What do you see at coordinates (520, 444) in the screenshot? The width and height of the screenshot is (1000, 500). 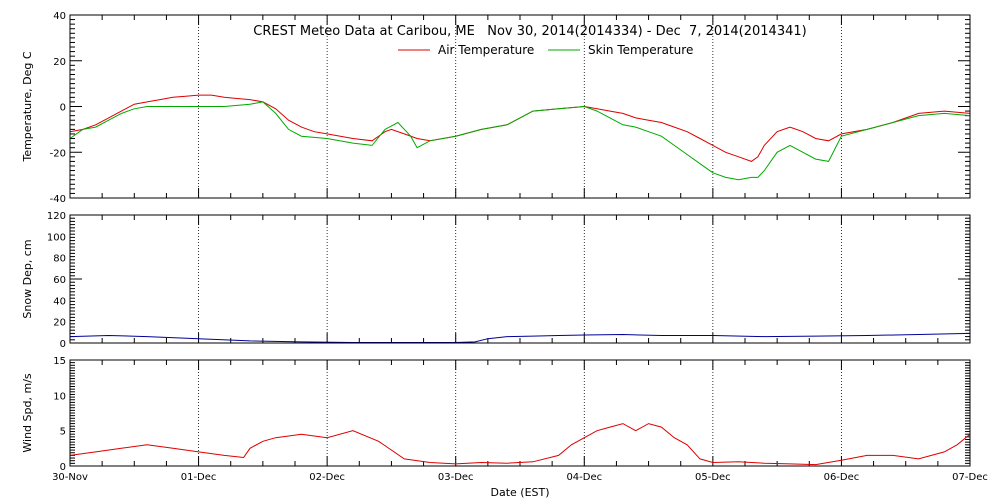 I see `wind-speed-line` at bounding box center [520, 444].